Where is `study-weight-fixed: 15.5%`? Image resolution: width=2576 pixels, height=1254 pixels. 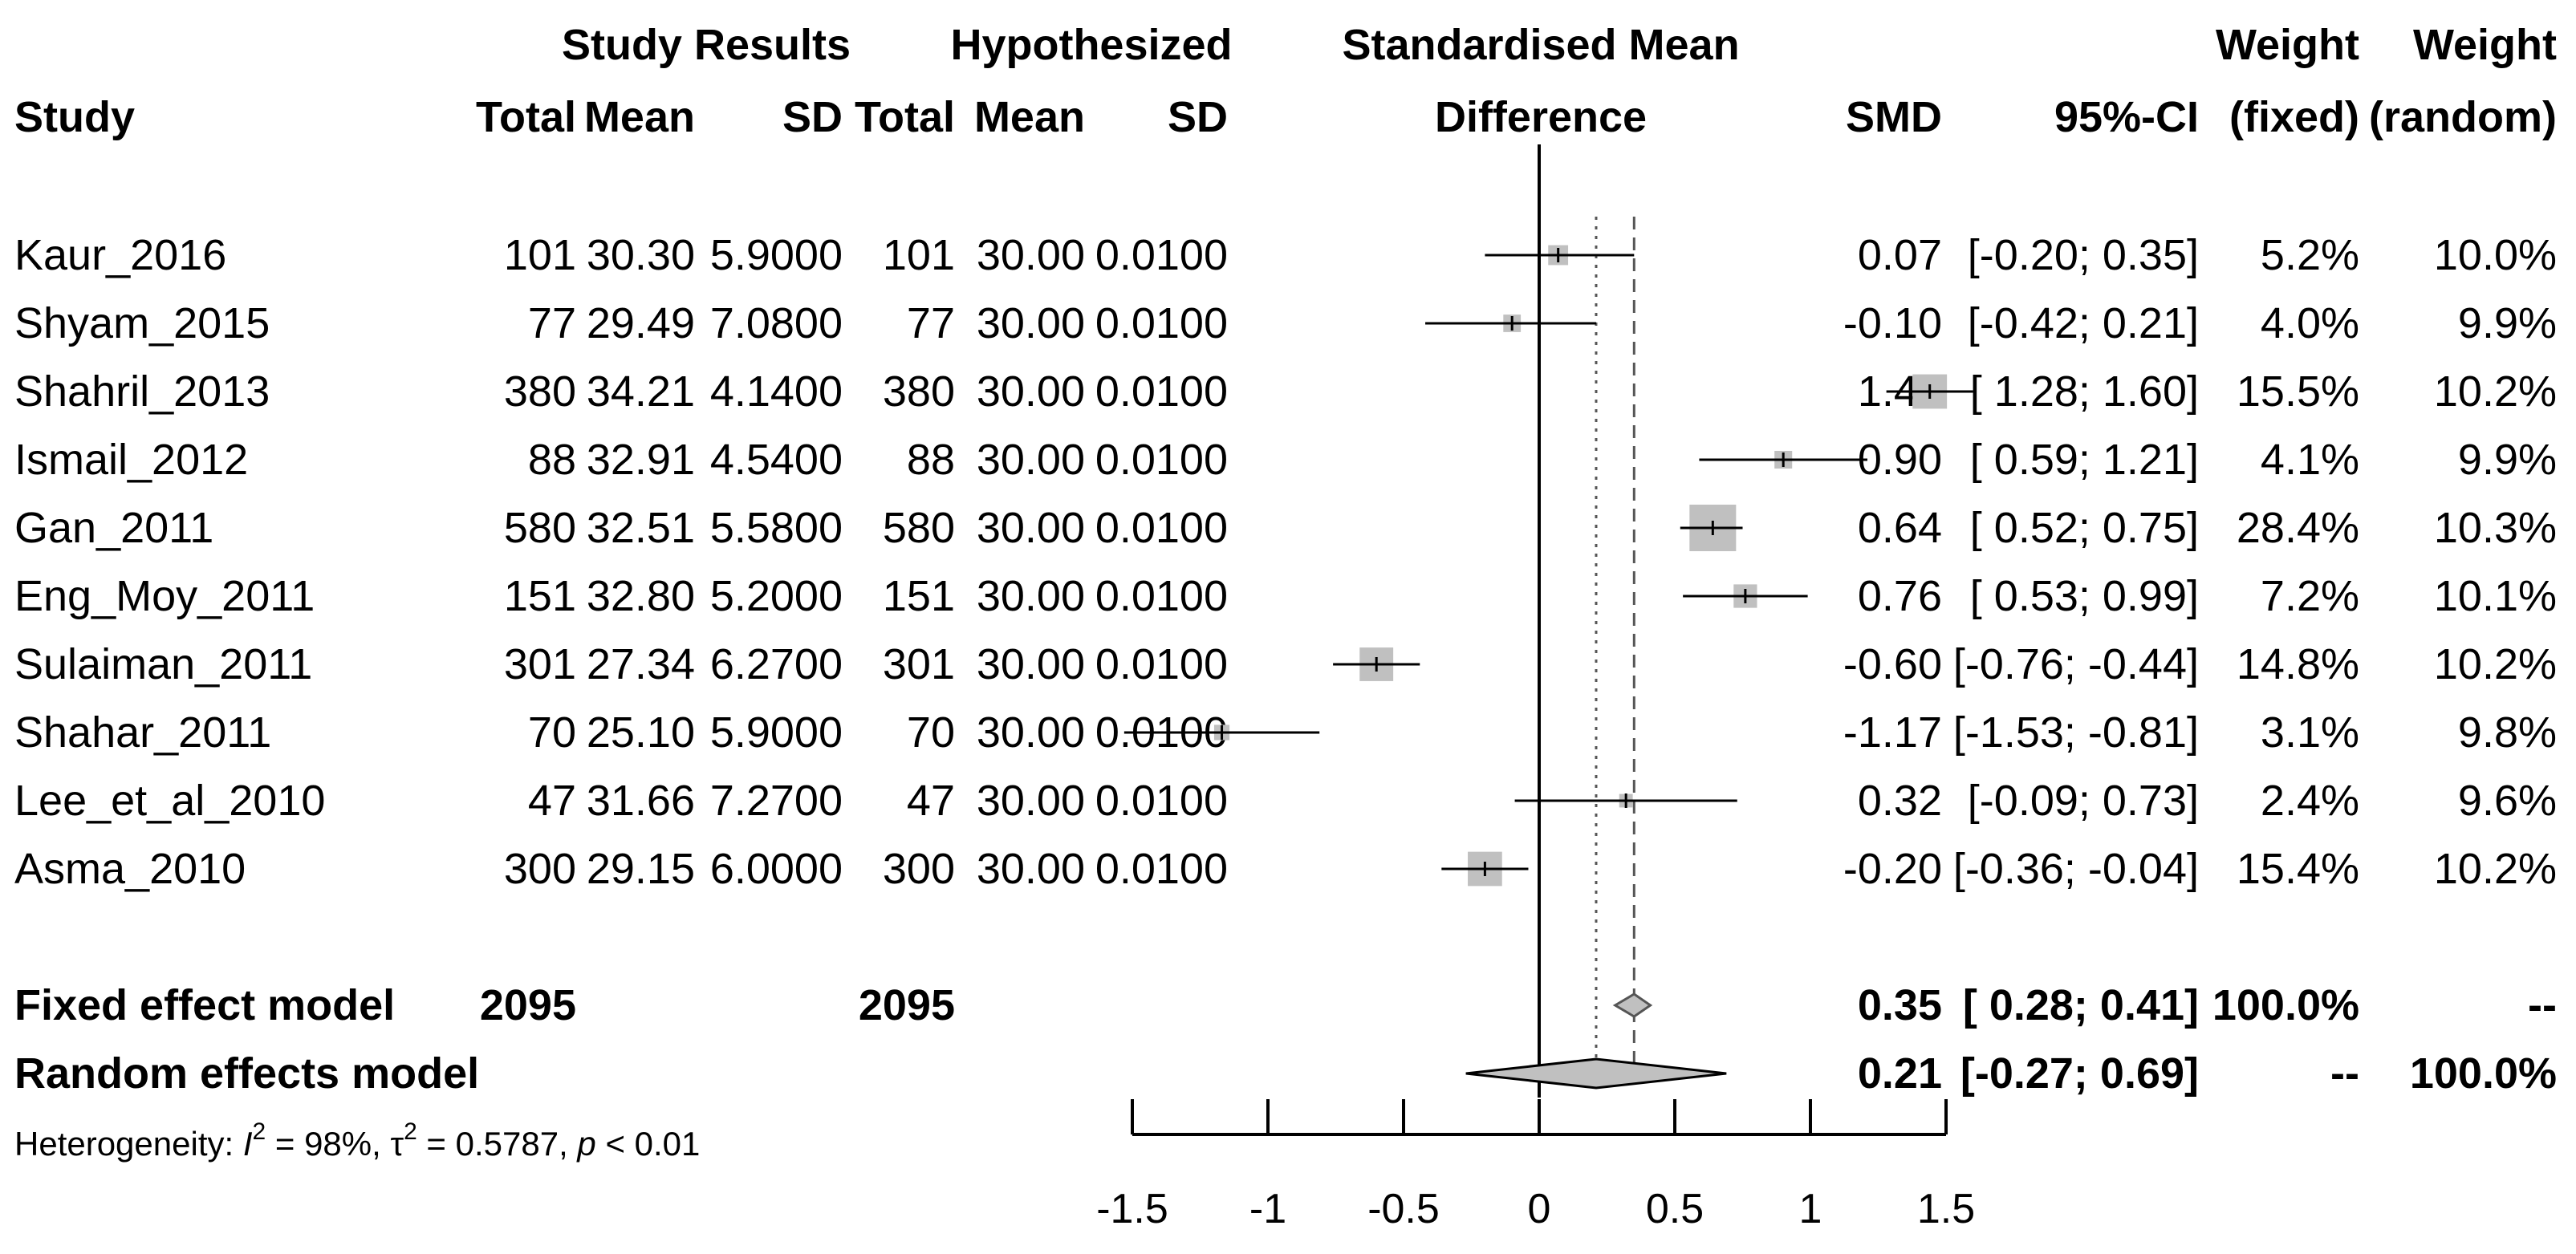
study-weight-fixed: 15.5% is located at coordinates (2298, 391).